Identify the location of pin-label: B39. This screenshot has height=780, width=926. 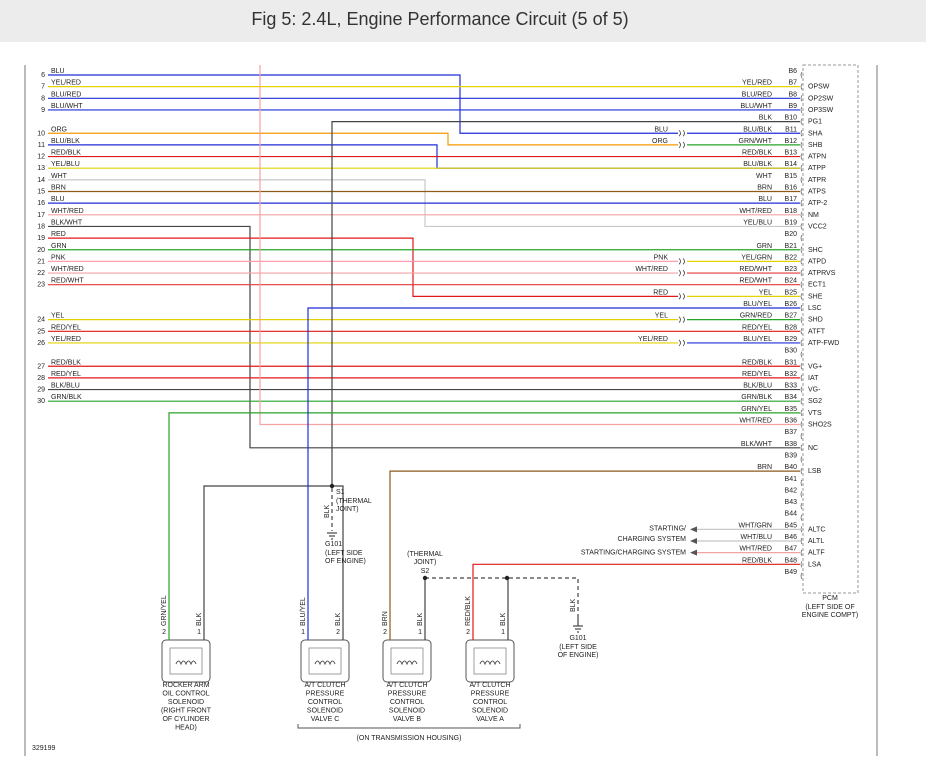
(791, 455).